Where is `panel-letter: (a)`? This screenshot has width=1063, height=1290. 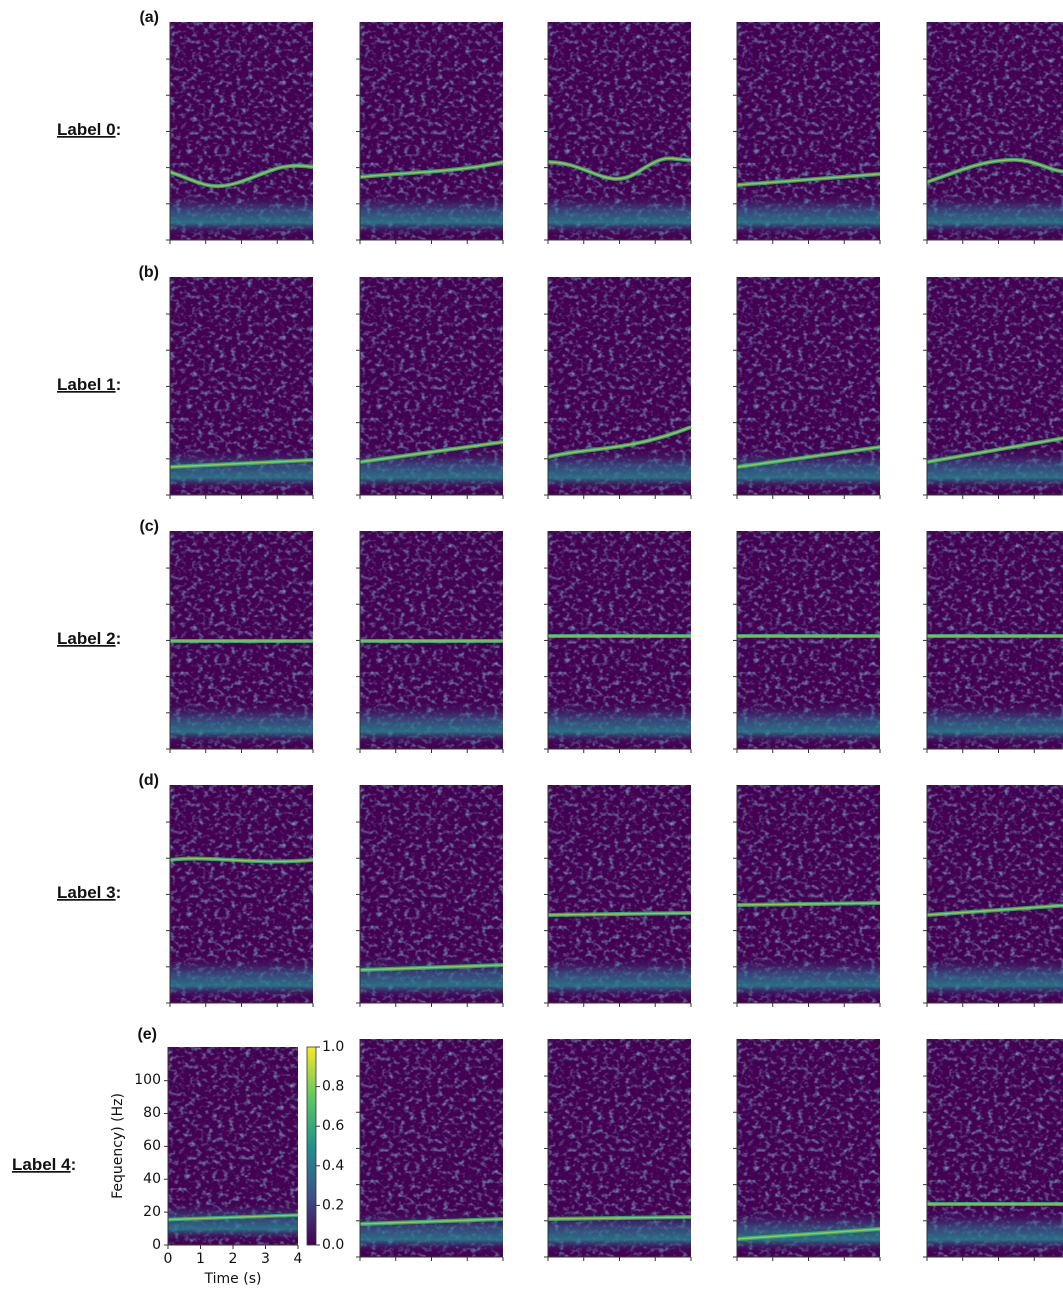
panel-letter: (a) is located at coordinates (149, 17).